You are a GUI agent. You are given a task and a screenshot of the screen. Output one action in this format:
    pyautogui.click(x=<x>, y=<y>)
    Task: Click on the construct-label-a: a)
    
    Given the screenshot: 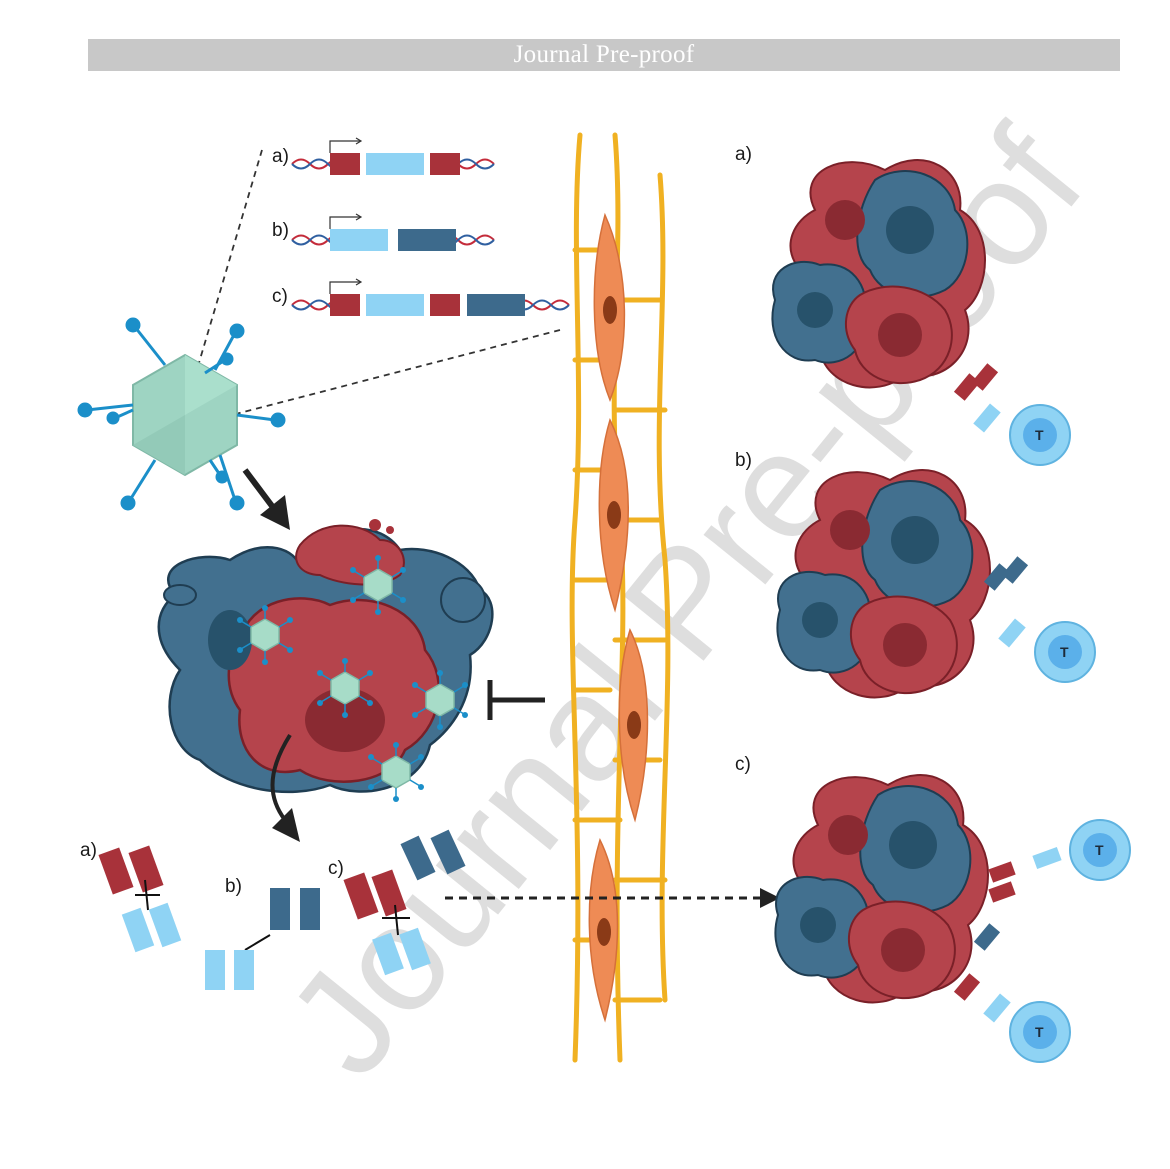 What is the action you would take?
    pyautogui.click(x=280, y=156)
    